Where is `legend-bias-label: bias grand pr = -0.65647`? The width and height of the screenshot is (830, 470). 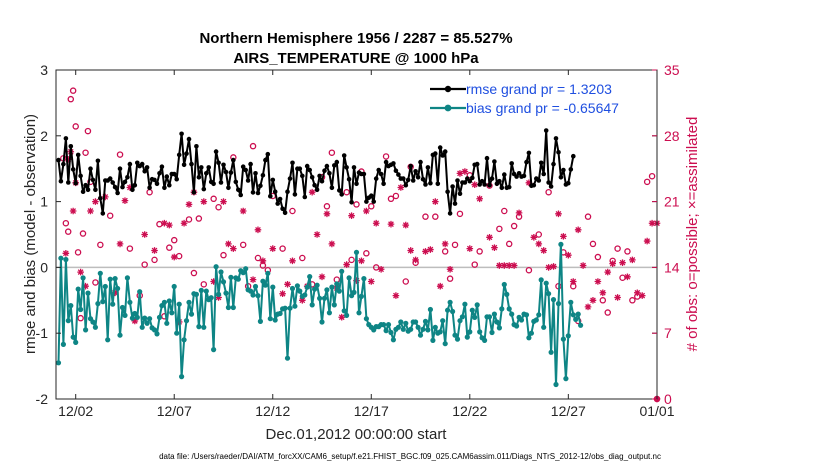
legend-bias-label: bias grand pr = -0.65647 is located at coordinates (542, 108).